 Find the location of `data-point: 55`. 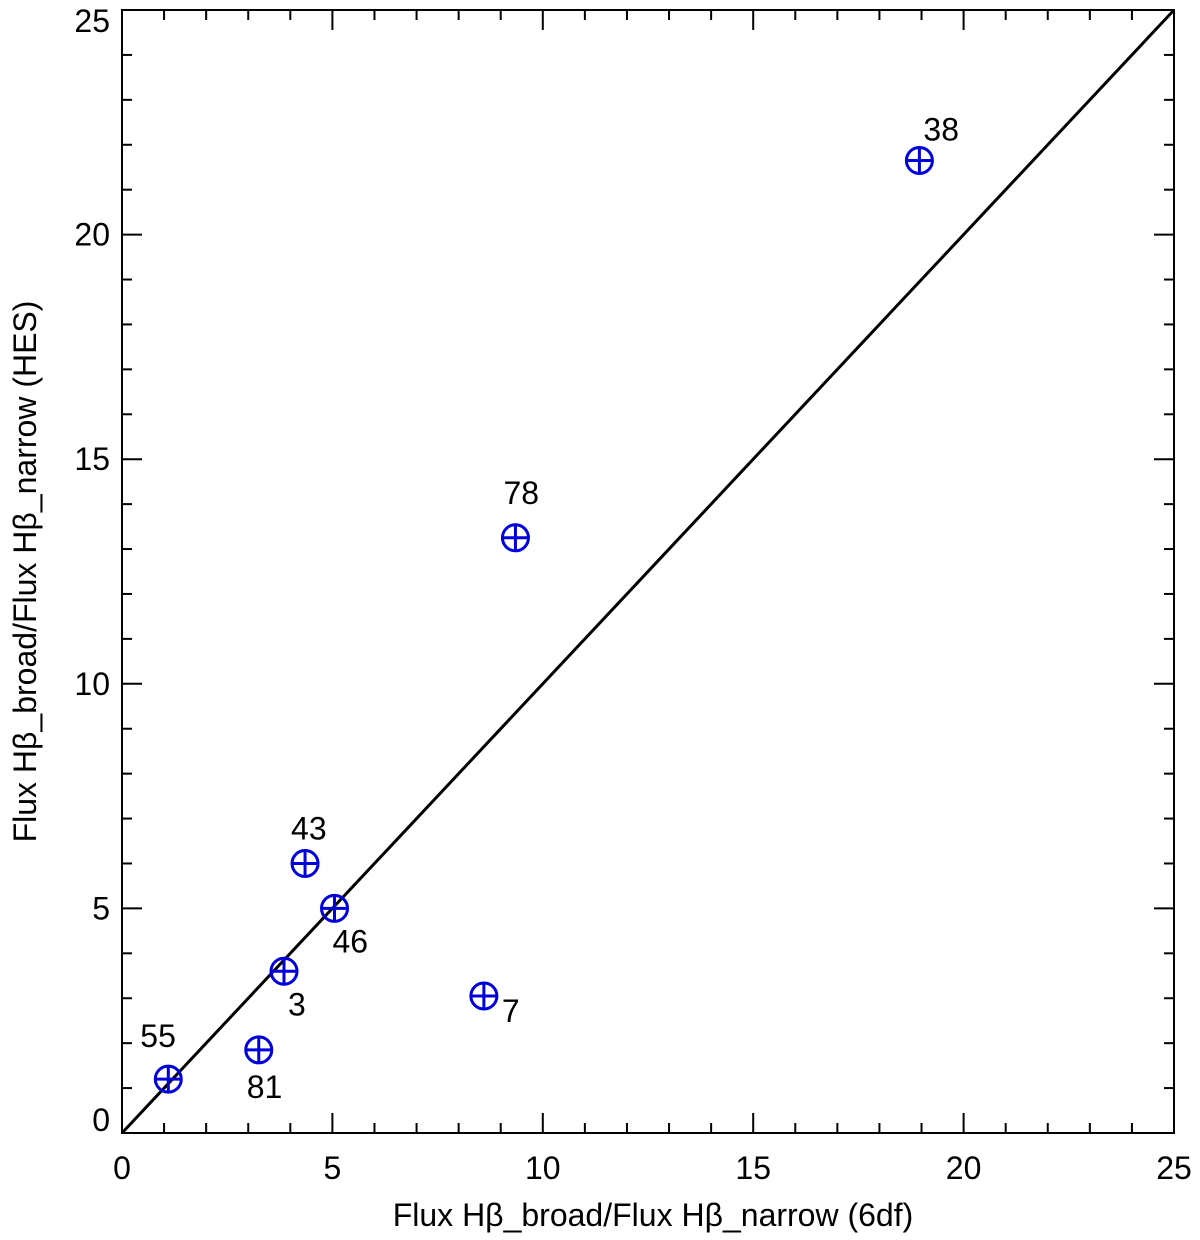

data-point: 55 is located at coordinates (161, 1056).